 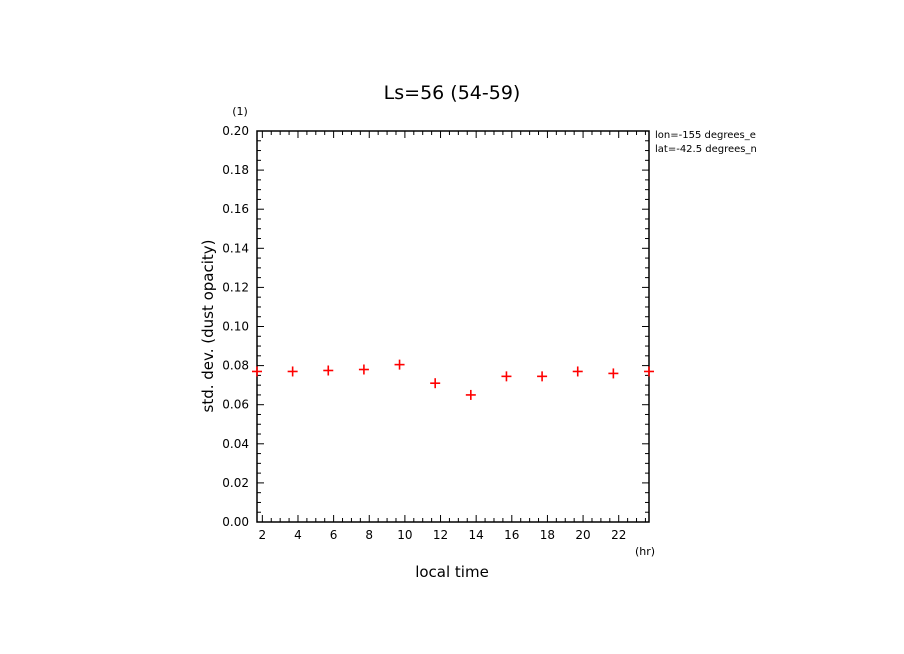 What do you see at coordinates (208, 325) in the screenshot?
I see `y-axis-label: std. dev. (dust opacity)` at bounding box center [208, 325].